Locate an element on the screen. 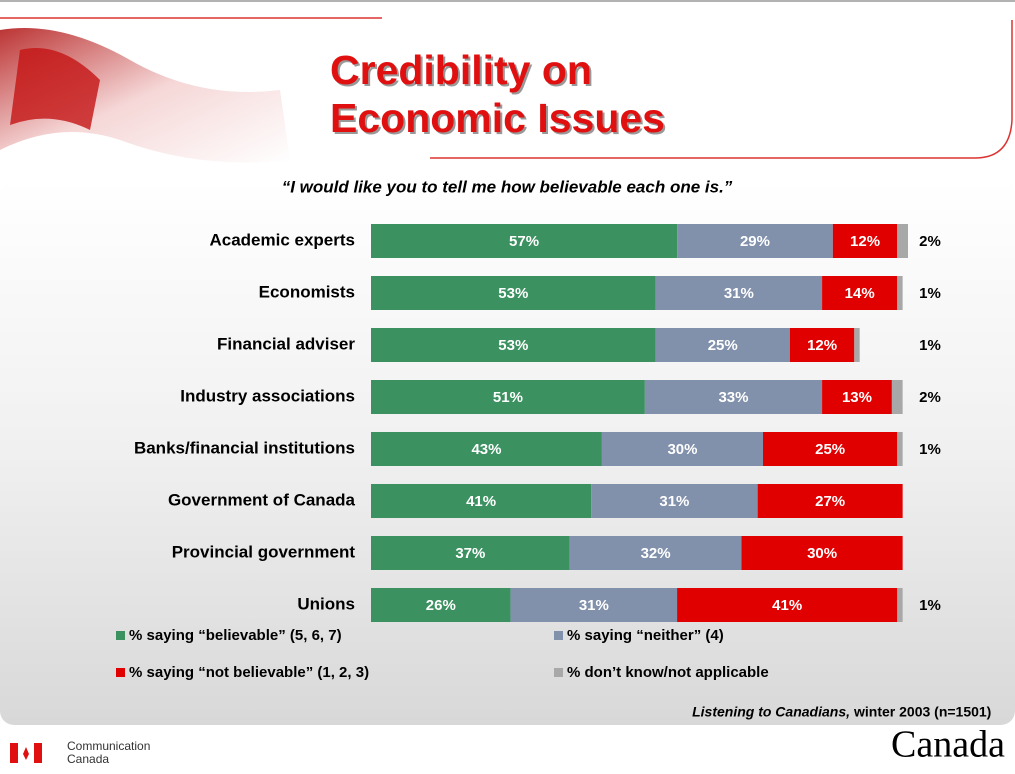 The width and height of the screenshot is (1015, 774). legend-label: % saying “believable” (5, 6, 7) is located at coordinates (235, 635).